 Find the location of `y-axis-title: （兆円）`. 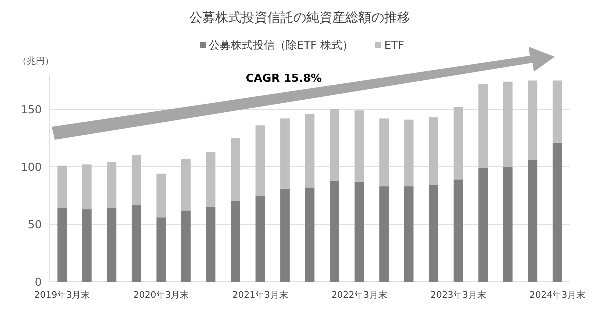

y-axis-title: （兆円） is located at coordinates (36, 61).